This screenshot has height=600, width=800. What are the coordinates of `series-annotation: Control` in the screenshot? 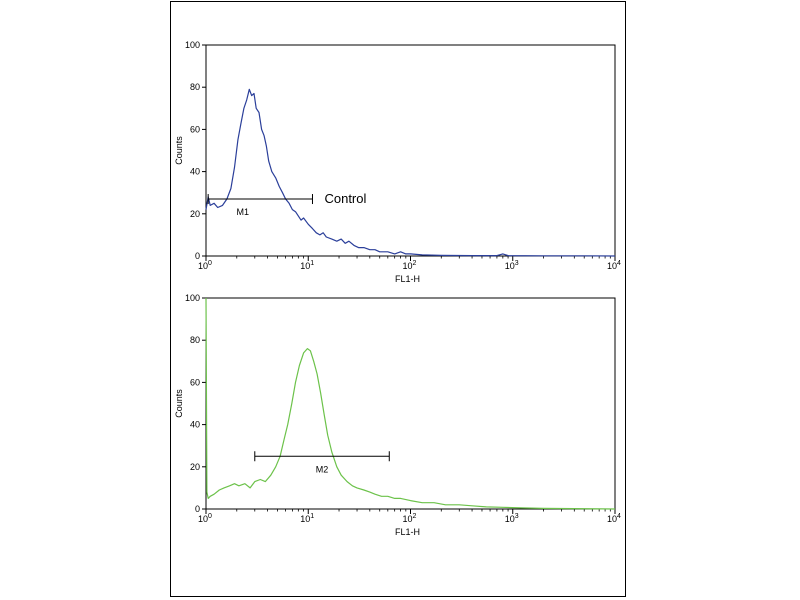 It's located at (345, 198).